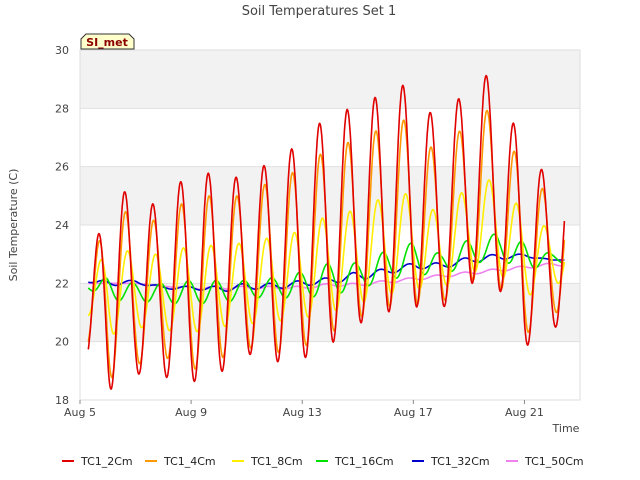 This screenshot has width=640, height=480. I want to click on x-tick-label: Aug 21, so click(524, 412).